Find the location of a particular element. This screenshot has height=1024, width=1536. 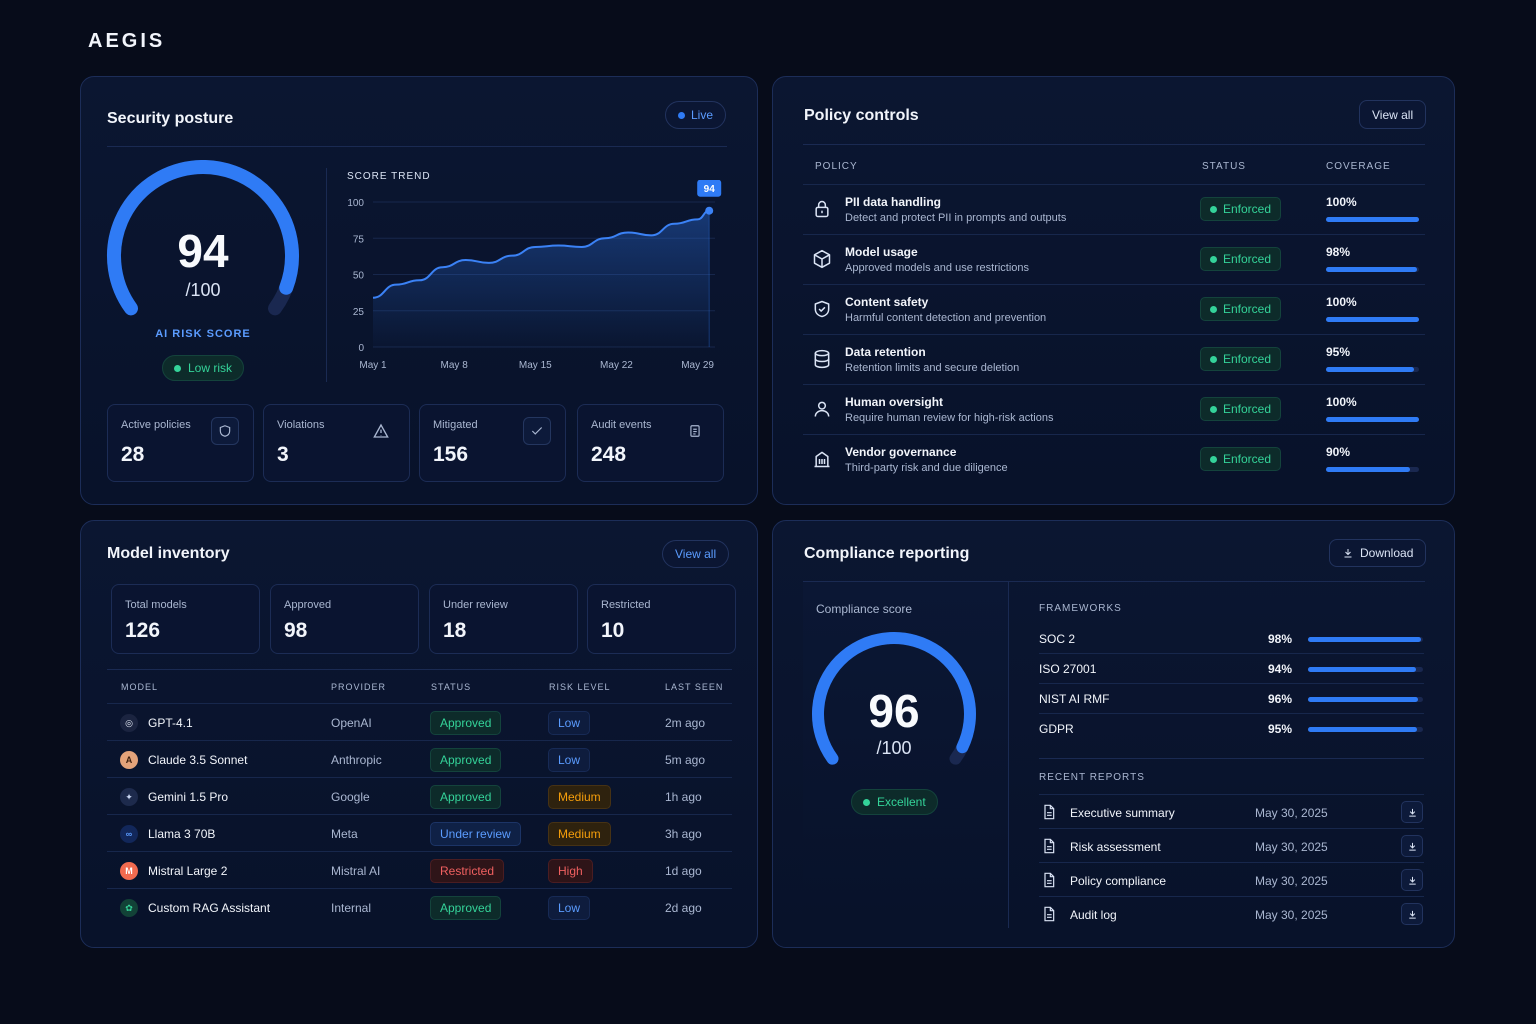

policy-view-all-button: View all is located at coordinates (1393, 114).